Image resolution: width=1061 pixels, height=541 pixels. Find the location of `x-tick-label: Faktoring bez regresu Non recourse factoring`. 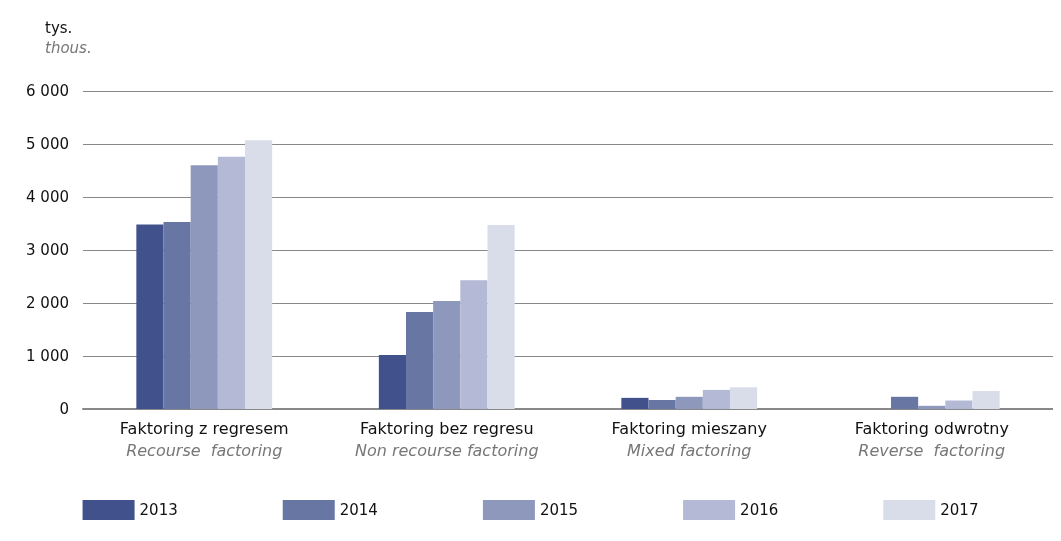

x-tick-label: Faktoring bez regresu Non recourse factoring is located at coordinates (446, 439).